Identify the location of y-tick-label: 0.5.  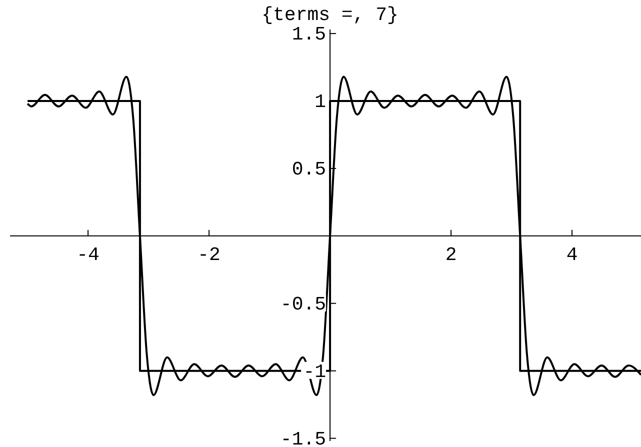
(309, 169).